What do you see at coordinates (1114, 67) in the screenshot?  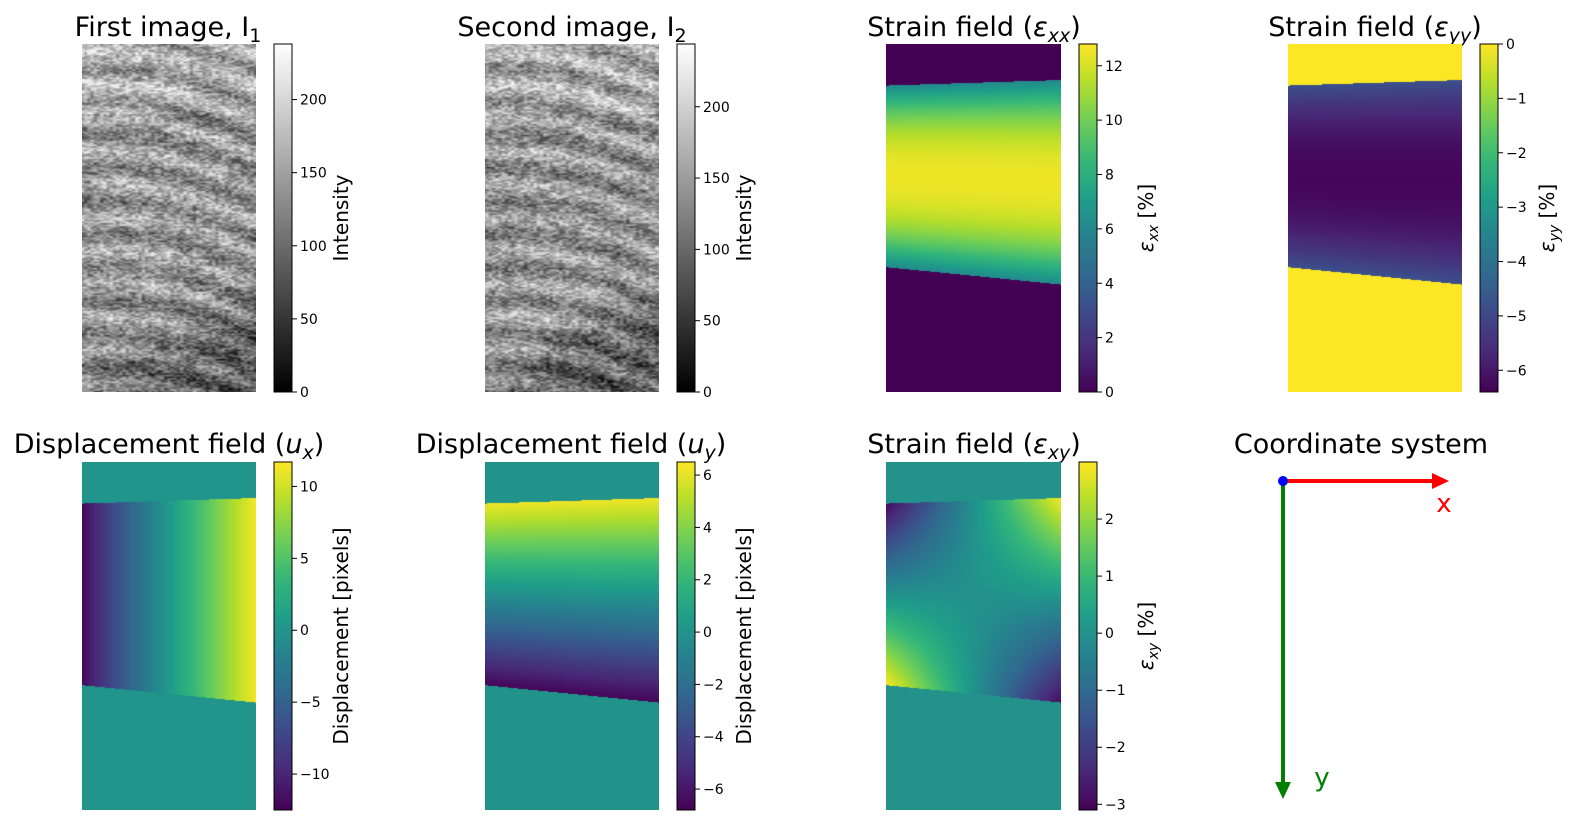 I see `colorbar-tick-label: 12` at bounding box center [1114, 67].